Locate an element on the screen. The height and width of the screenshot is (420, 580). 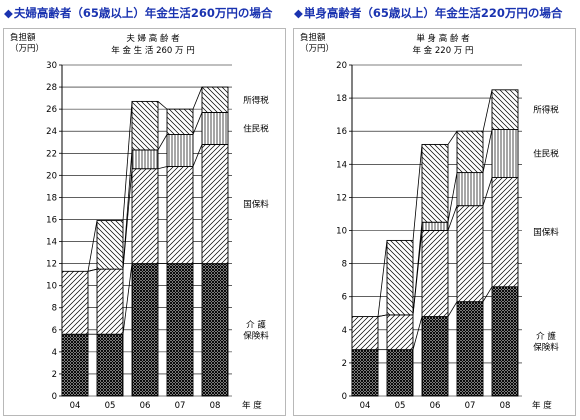
chart-subtitle: 年 金 220 万 円 is located at coordinates (442, 50).